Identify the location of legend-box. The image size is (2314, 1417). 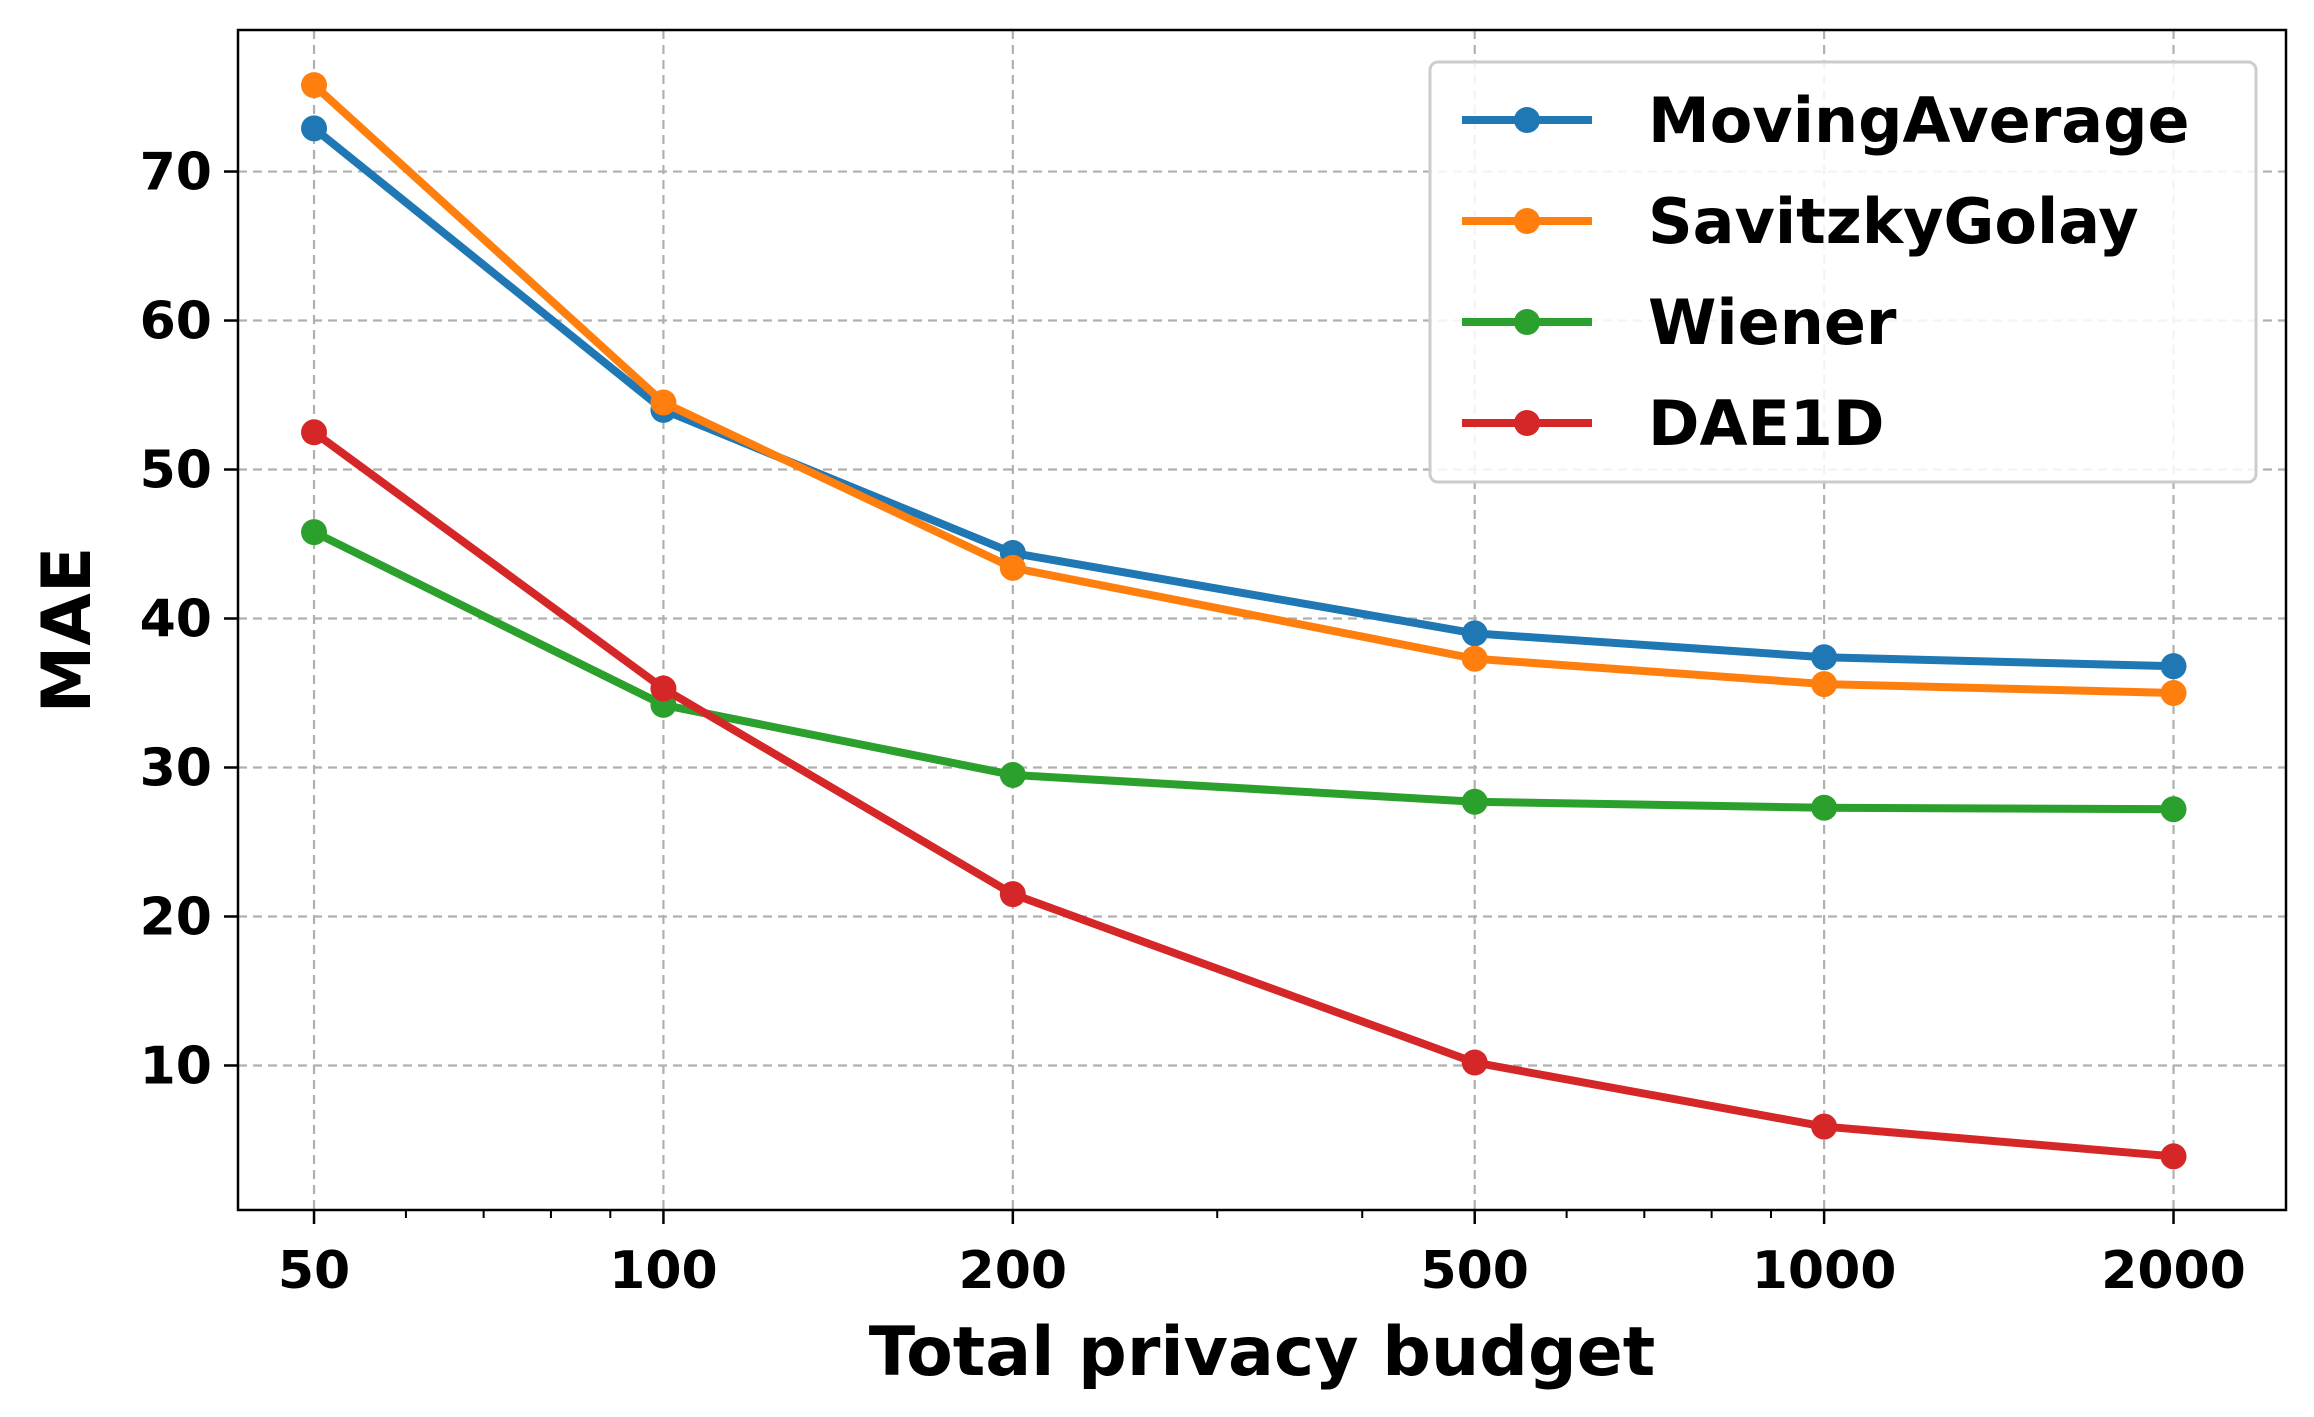
(1843, 272).